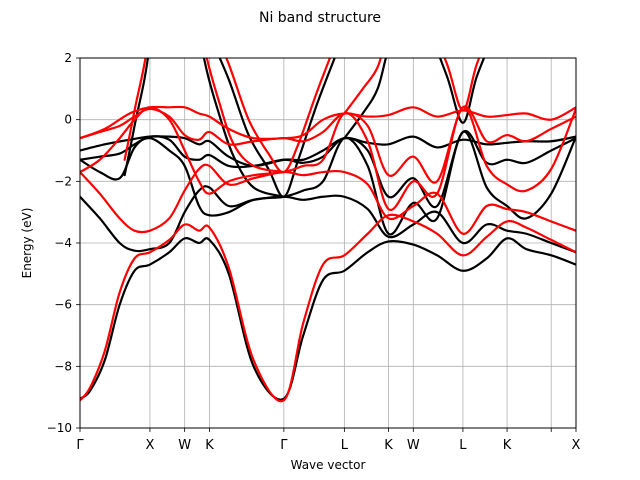  What do you see at coordinates (320, 18) in the screenshot?
I see `chart-title: Ni band structure` at bounding box center [320, 18].